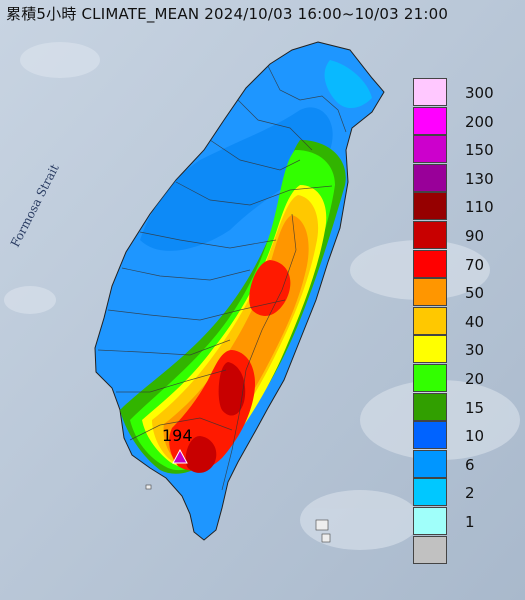  I want to click on legend-label: 130, so click(479, 178).